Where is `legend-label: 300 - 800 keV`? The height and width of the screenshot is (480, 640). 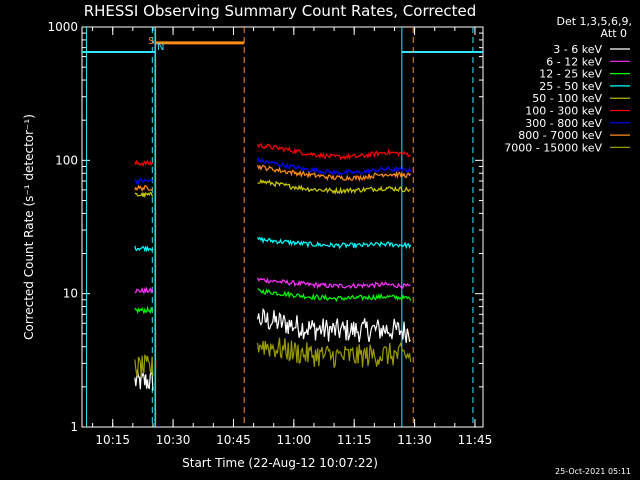
legend-label: 300 - 800 keV is located at coordinates (563, 123).